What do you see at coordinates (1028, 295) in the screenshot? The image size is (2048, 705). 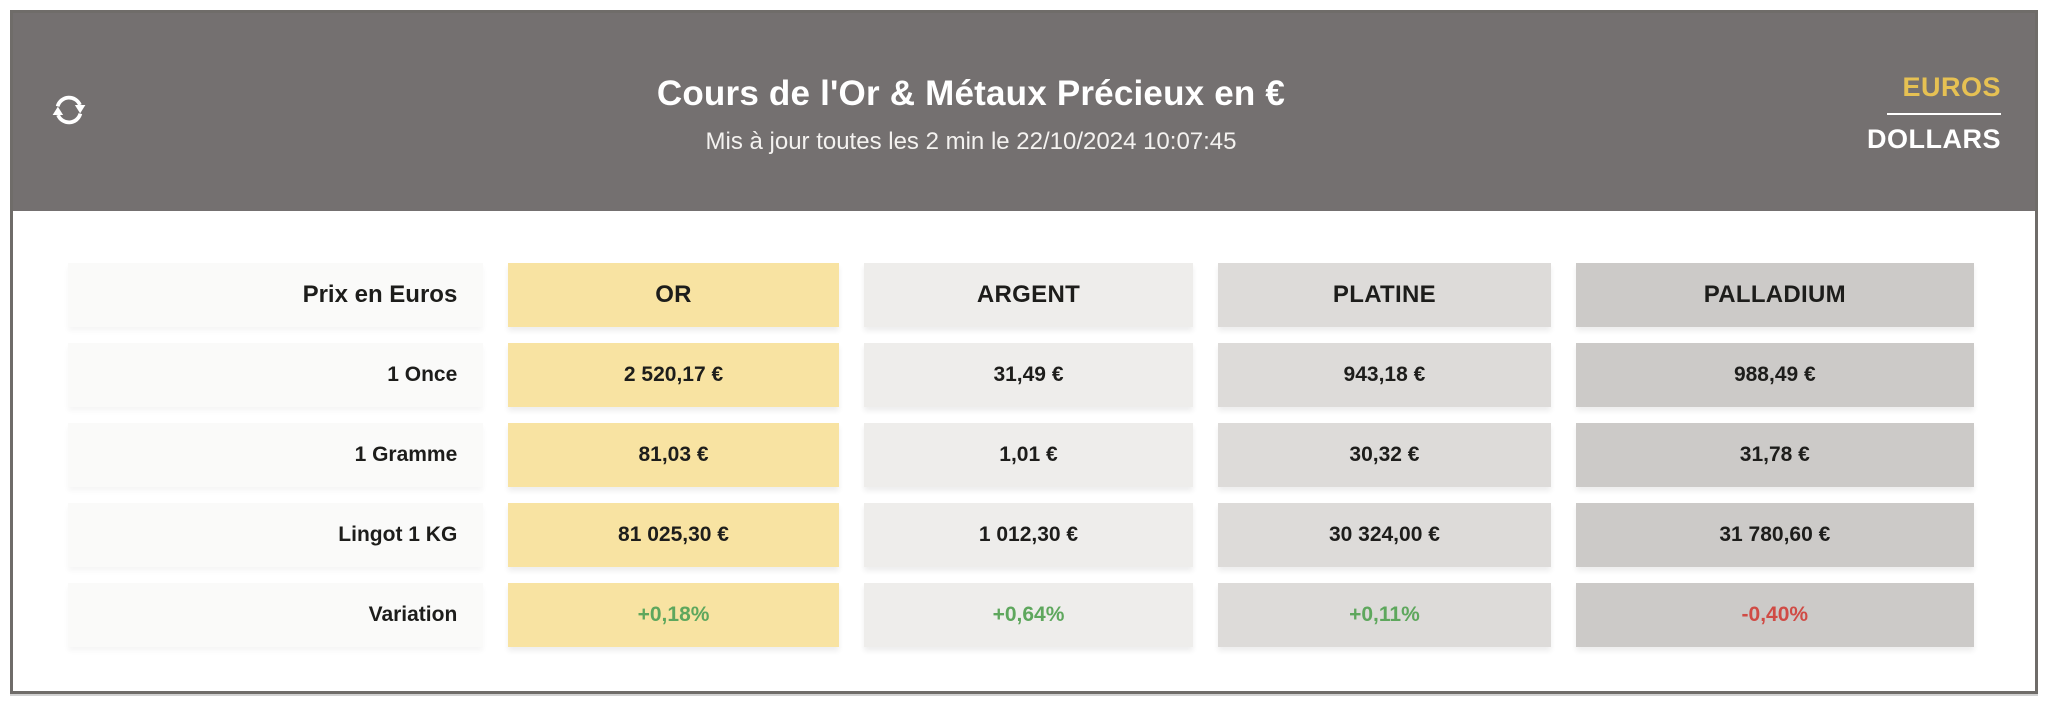 I see `column-header-argent: ARGENT` at bounding box center [1028, 295].